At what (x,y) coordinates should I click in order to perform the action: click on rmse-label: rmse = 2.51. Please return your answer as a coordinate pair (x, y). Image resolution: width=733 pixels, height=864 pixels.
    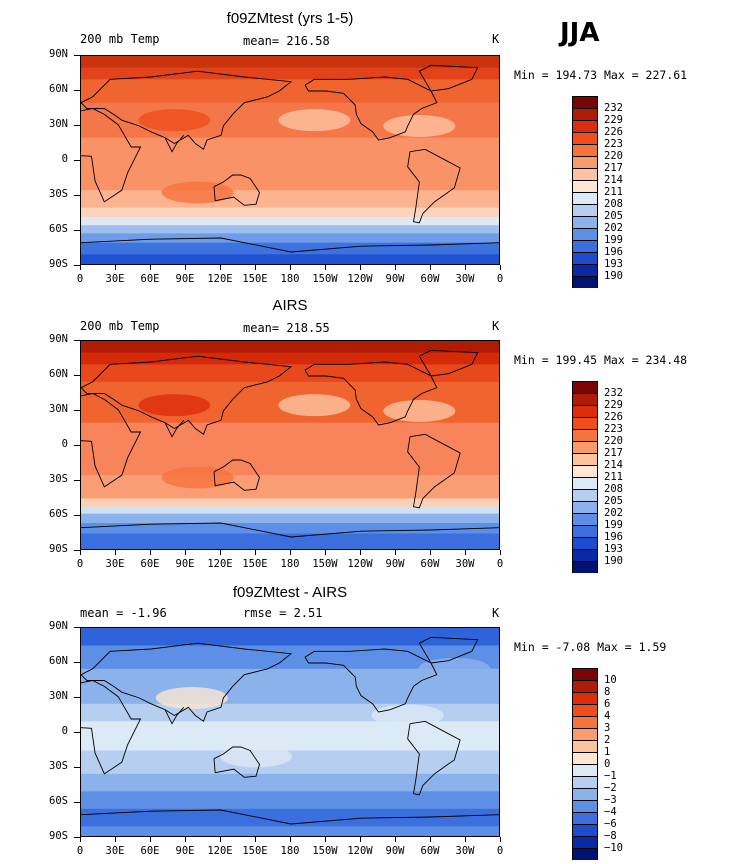
    Looking at the image, I should click on (283, 613).